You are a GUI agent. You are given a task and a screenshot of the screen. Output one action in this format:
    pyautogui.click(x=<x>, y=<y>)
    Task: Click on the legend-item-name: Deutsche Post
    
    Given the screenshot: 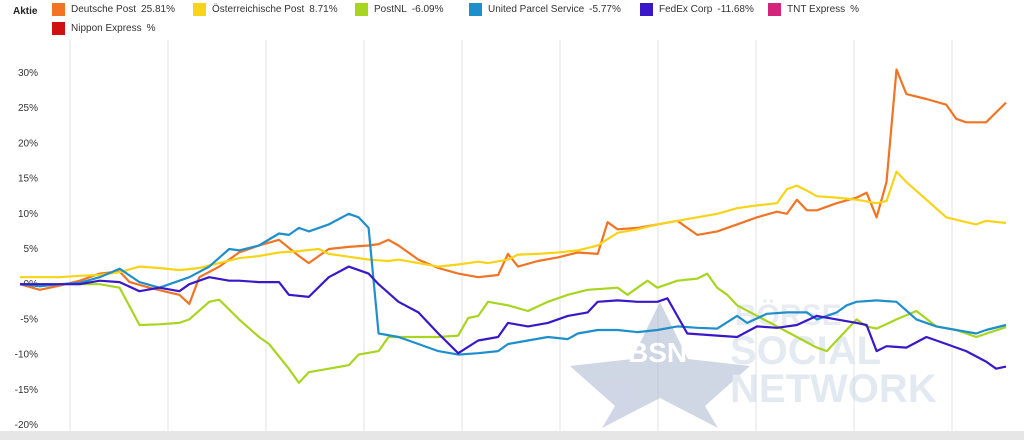 What is the action you would take?
    pyautogui.click(x=104, y=9)
    